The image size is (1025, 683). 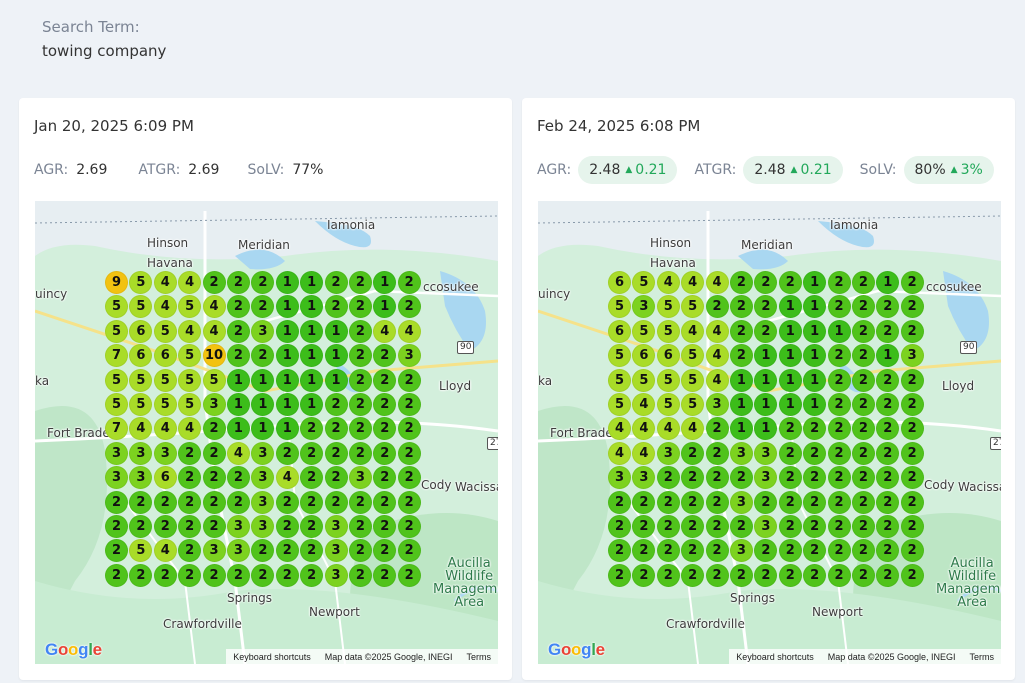 I want to click on rank-pin: 7, so click(x=116, y=429).